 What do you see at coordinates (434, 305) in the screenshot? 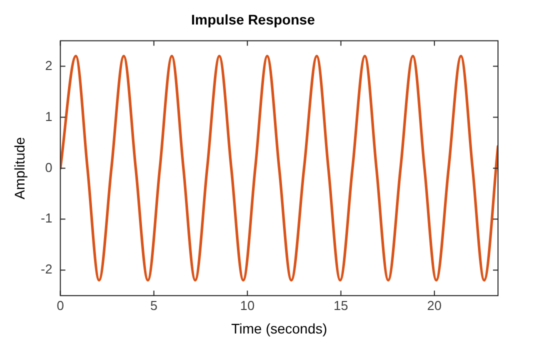
I see `x-tick-label: 20` at bounding box center [434, 305].